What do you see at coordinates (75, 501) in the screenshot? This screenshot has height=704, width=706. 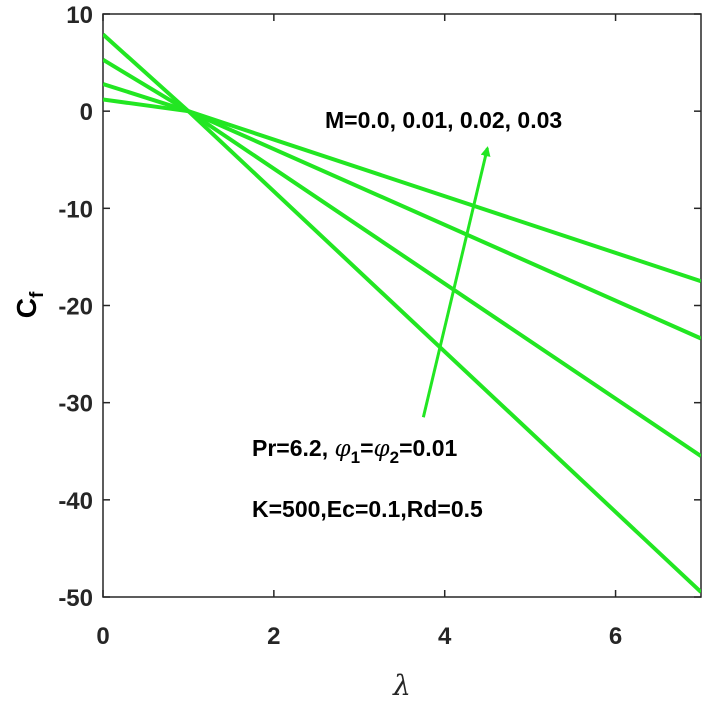 I see `y-tick-label: -40` at bounding box center [75, 501].